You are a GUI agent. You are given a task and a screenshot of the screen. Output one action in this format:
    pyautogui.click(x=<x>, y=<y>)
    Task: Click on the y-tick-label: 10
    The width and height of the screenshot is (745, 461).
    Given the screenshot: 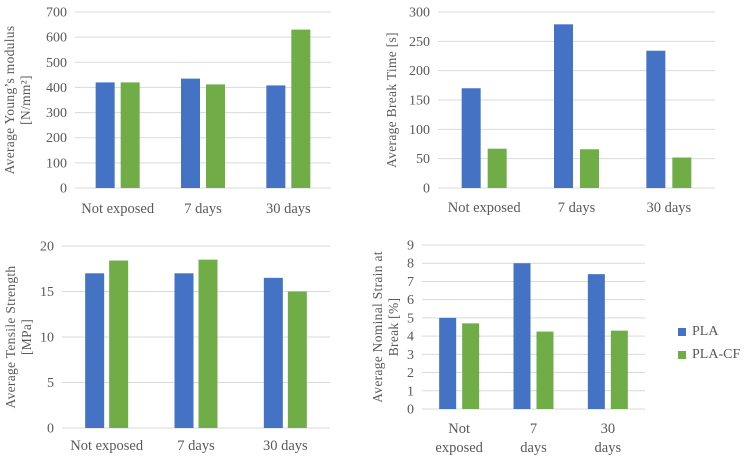 What is the action you would take?
    pyautogui.click(x=47, y=338)
    